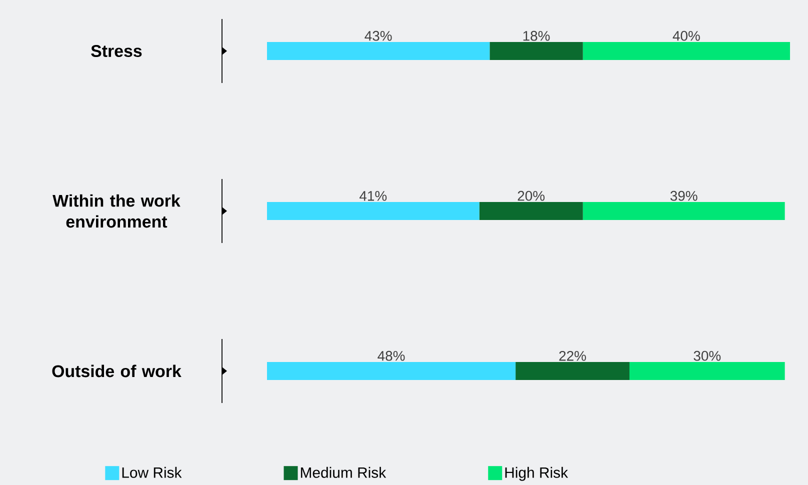  Describe the element at coordinates (343, 472) in the screenshot. I see `legend-label: Medium Risk` at that location.